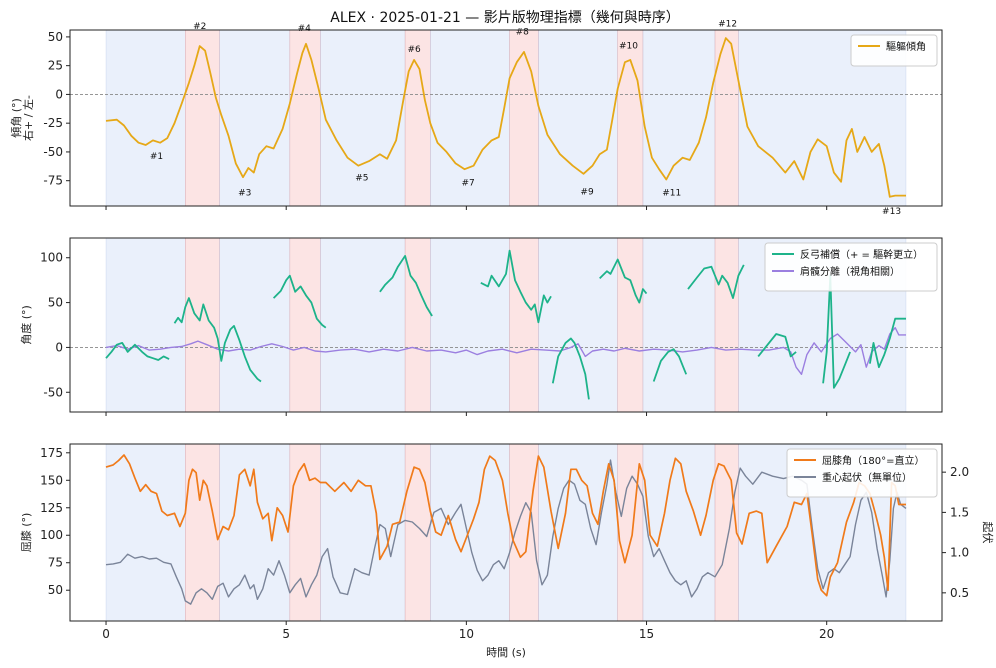 The image size is (996, 668). Describe the element at coordinates (959, 512) in the screenshot. I see `y2-tick-label: 1.5` at that location.